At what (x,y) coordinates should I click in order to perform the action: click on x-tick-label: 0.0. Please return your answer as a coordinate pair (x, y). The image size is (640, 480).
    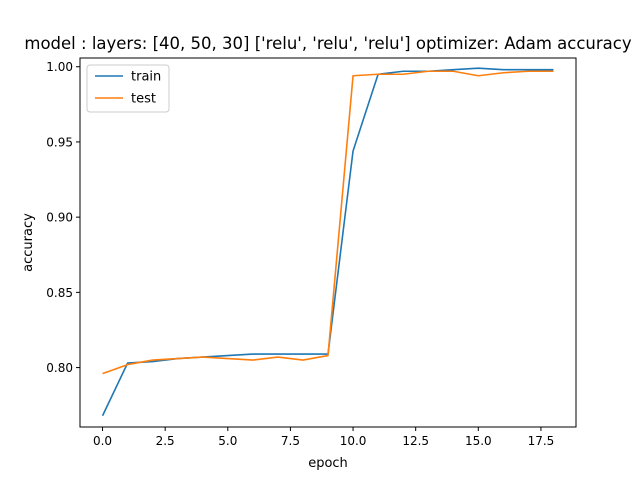
    Looking at the image, I should click on (102, 441).